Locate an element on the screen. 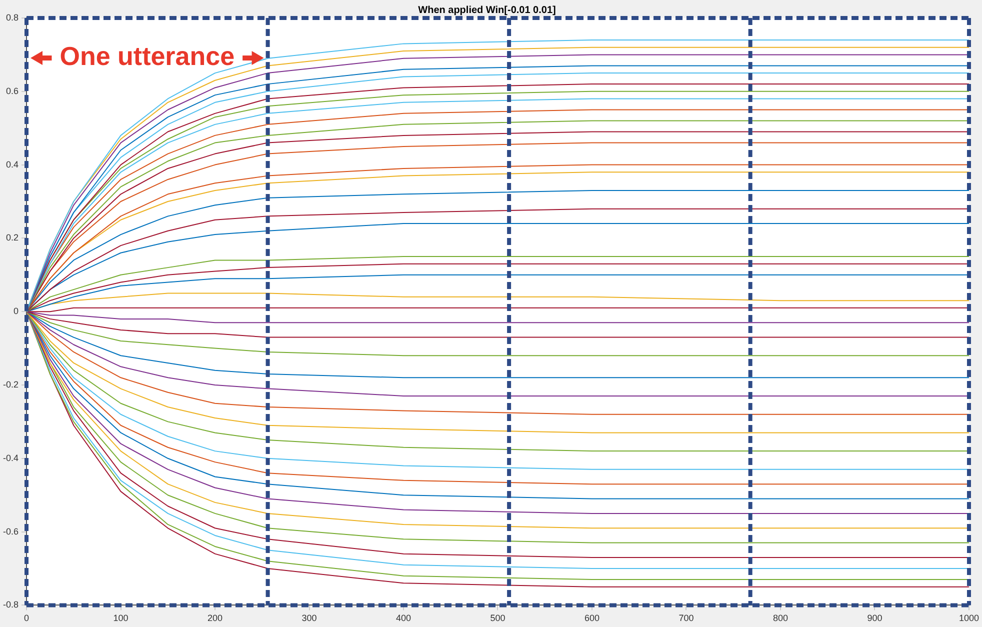 This screenshot has height=627, width=982. x-tick-label: 400 is located at coordinates (404, 618).